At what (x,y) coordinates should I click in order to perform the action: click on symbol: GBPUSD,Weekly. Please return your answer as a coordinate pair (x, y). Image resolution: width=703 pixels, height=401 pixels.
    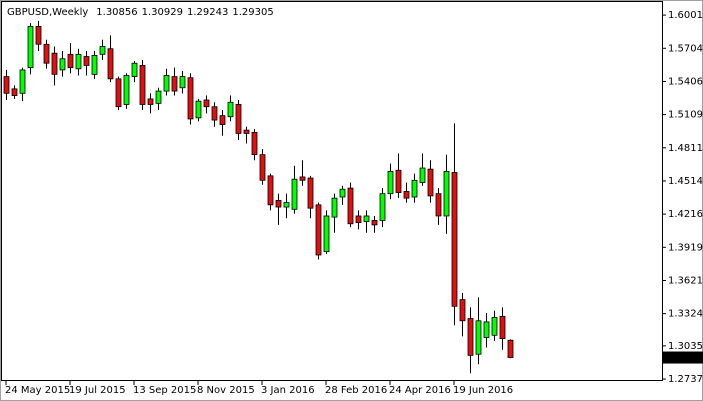
    Looking at the image, I should click on (47, 12).